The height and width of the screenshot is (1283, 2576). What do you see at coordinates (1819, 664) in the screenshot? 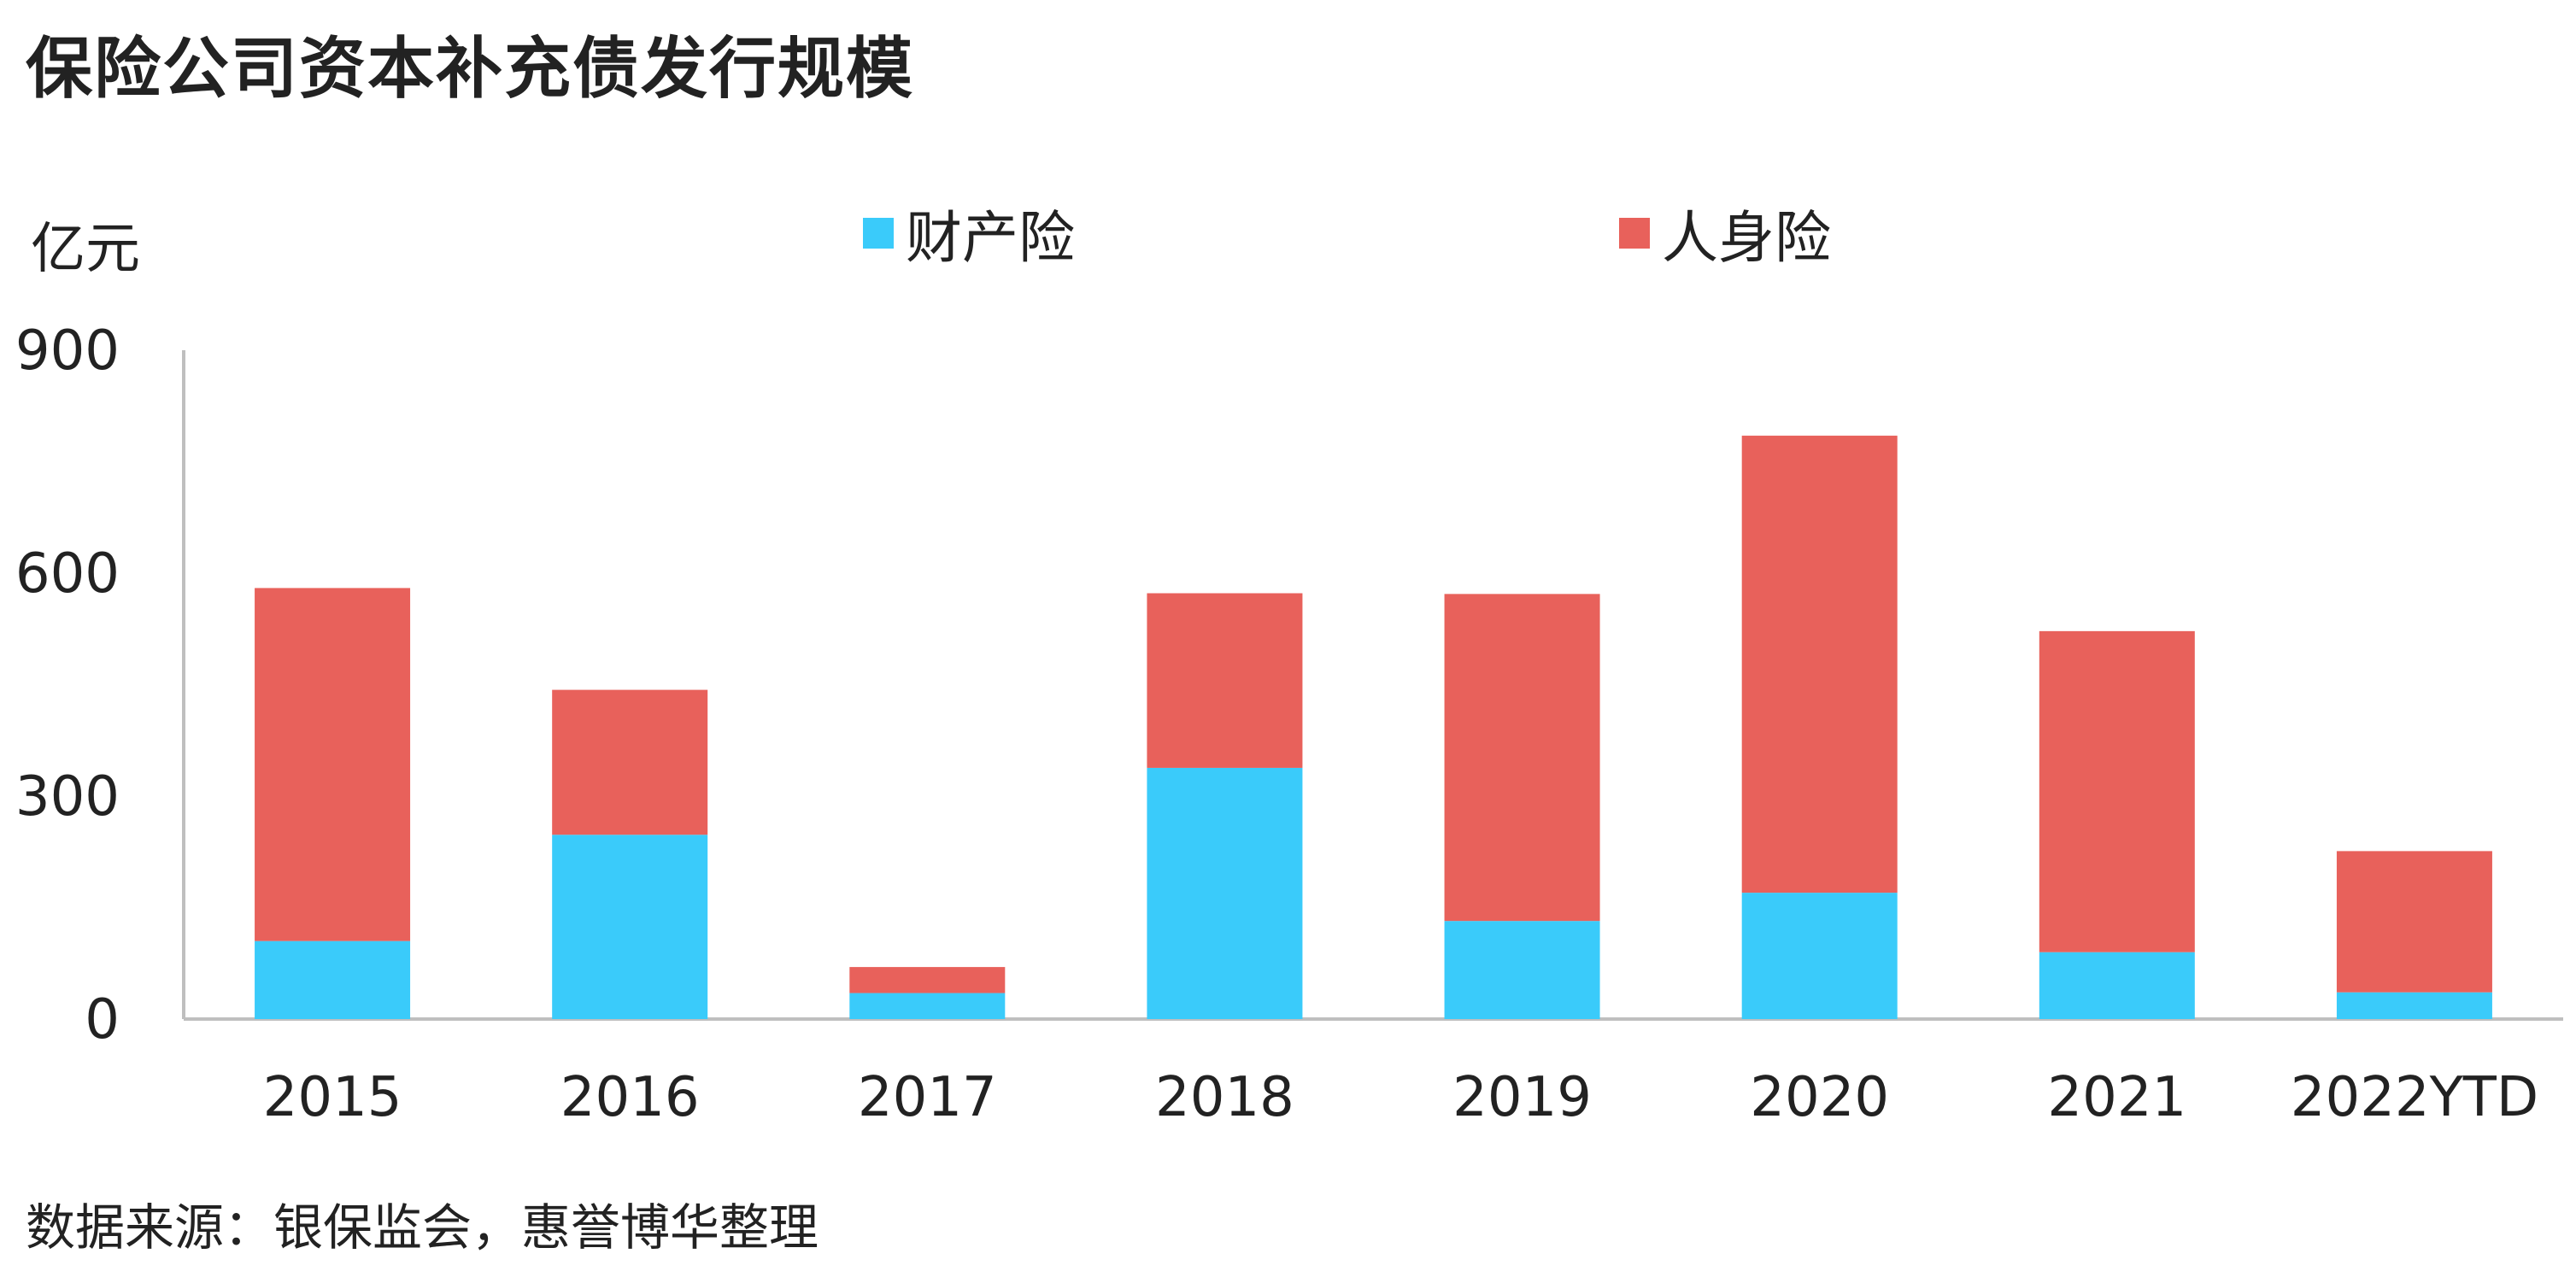
I see `bar-life-2020` at bounding box center [1819, 664].